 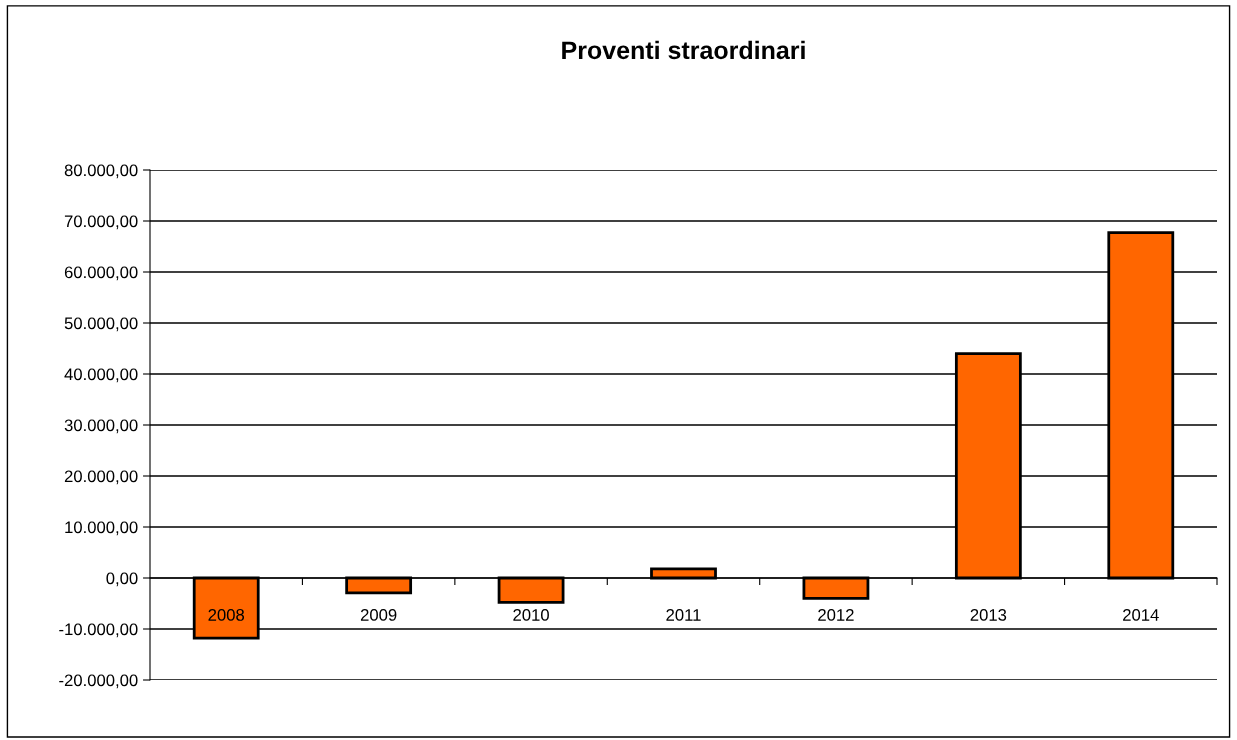 I want to click on y-tick-label: 70.000,00, so click(x=101, y=222).